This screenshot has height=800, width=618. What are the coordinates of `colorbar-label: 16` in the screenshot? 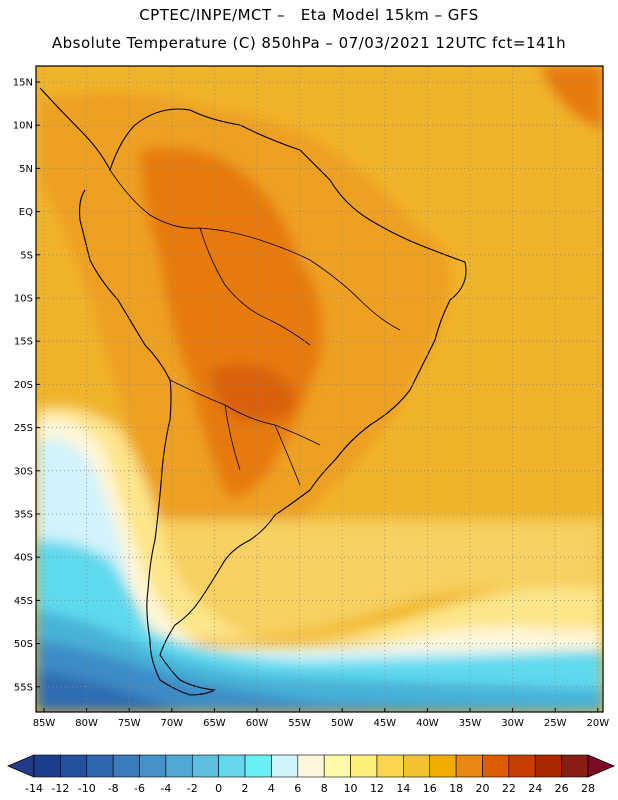 It's located at (430, 788).